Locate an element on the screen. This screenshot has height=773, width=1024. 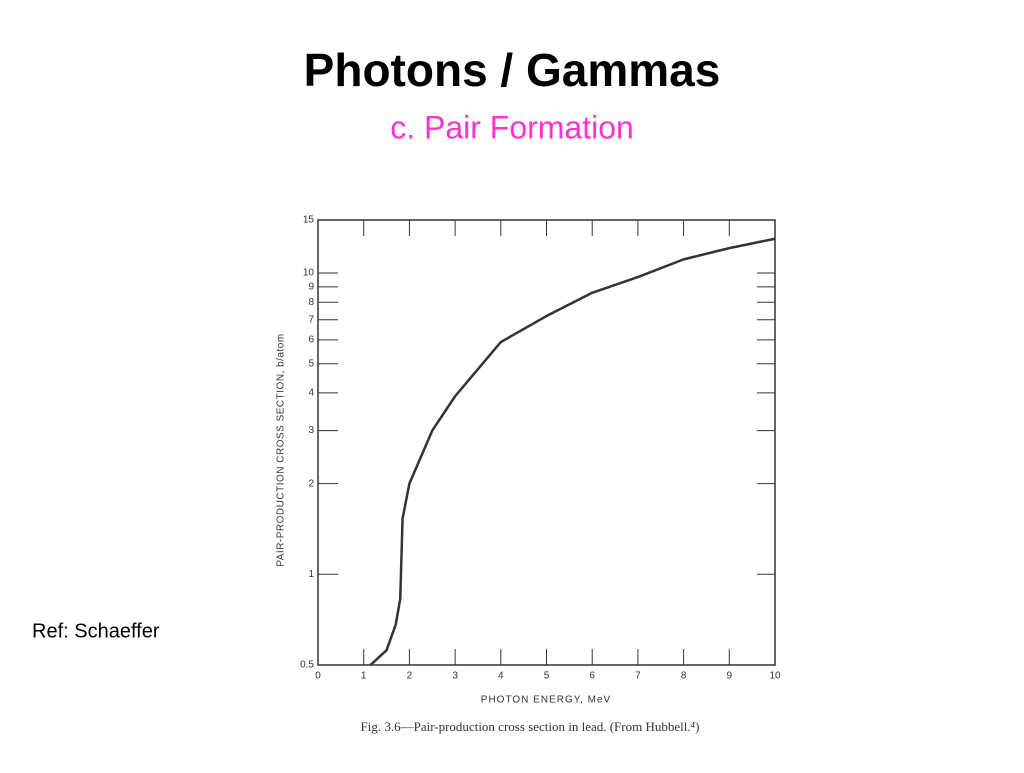
y-tick-label: 6 is located at coordinates (311, 340).